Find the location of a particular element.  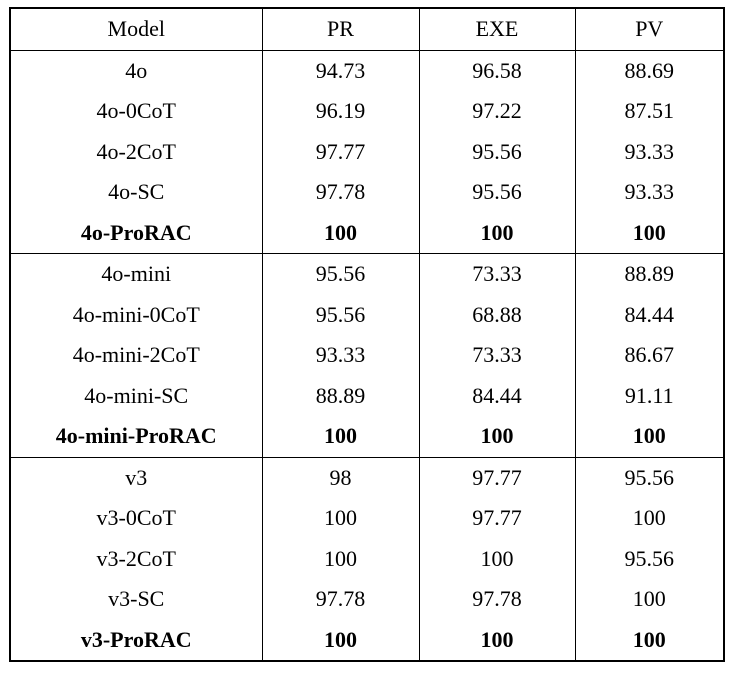

table-row: 4o-2CoT 97.77 95.56 93.33 is located at coordinates (367, 151).